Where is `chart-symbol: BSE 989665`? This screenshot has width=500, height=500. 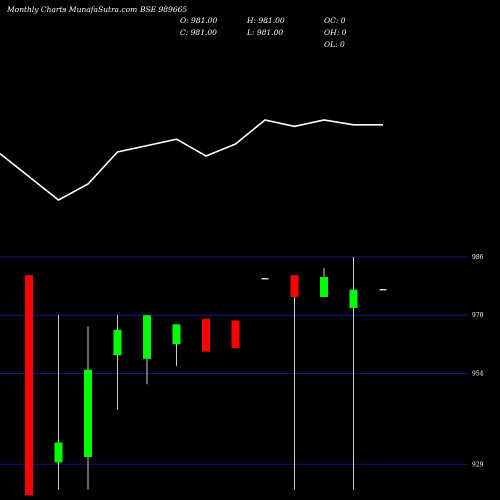
chart-symbol: BSE 989665 is located at coordinates (164, 9).